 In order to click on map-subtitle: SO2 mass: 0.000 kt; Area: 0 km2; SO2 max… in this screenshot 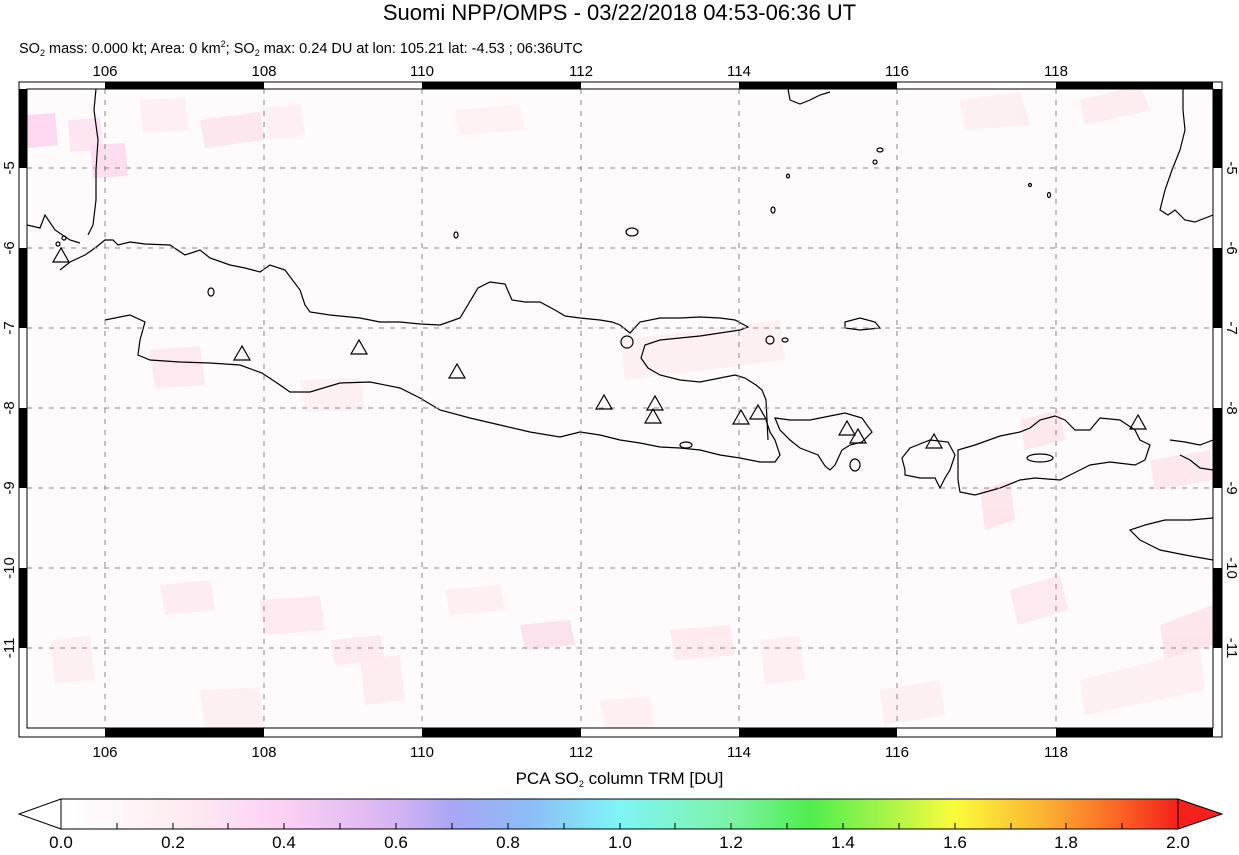, I will do `click(301, 48)`.